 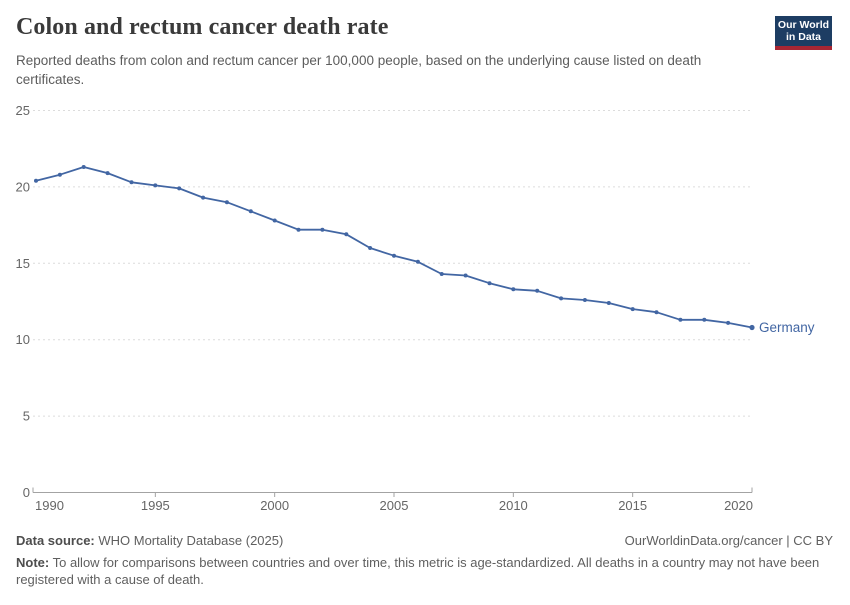 What do you see at coordinates (274, 505) in the screenshot?
I see `svg-text: 2000` at bounding box center [274, 505].